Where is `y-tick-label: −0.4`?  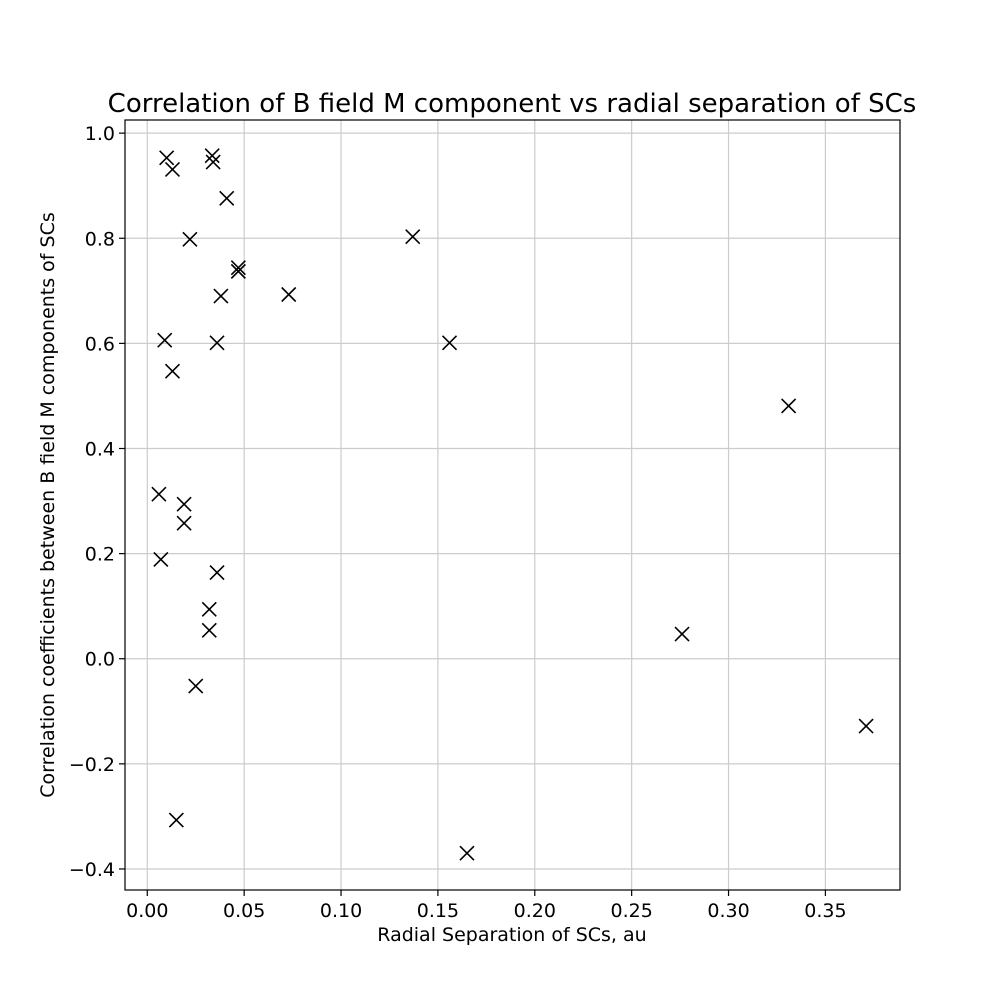 y-tick-label: −0.4 is located at coordinates (92, 870).